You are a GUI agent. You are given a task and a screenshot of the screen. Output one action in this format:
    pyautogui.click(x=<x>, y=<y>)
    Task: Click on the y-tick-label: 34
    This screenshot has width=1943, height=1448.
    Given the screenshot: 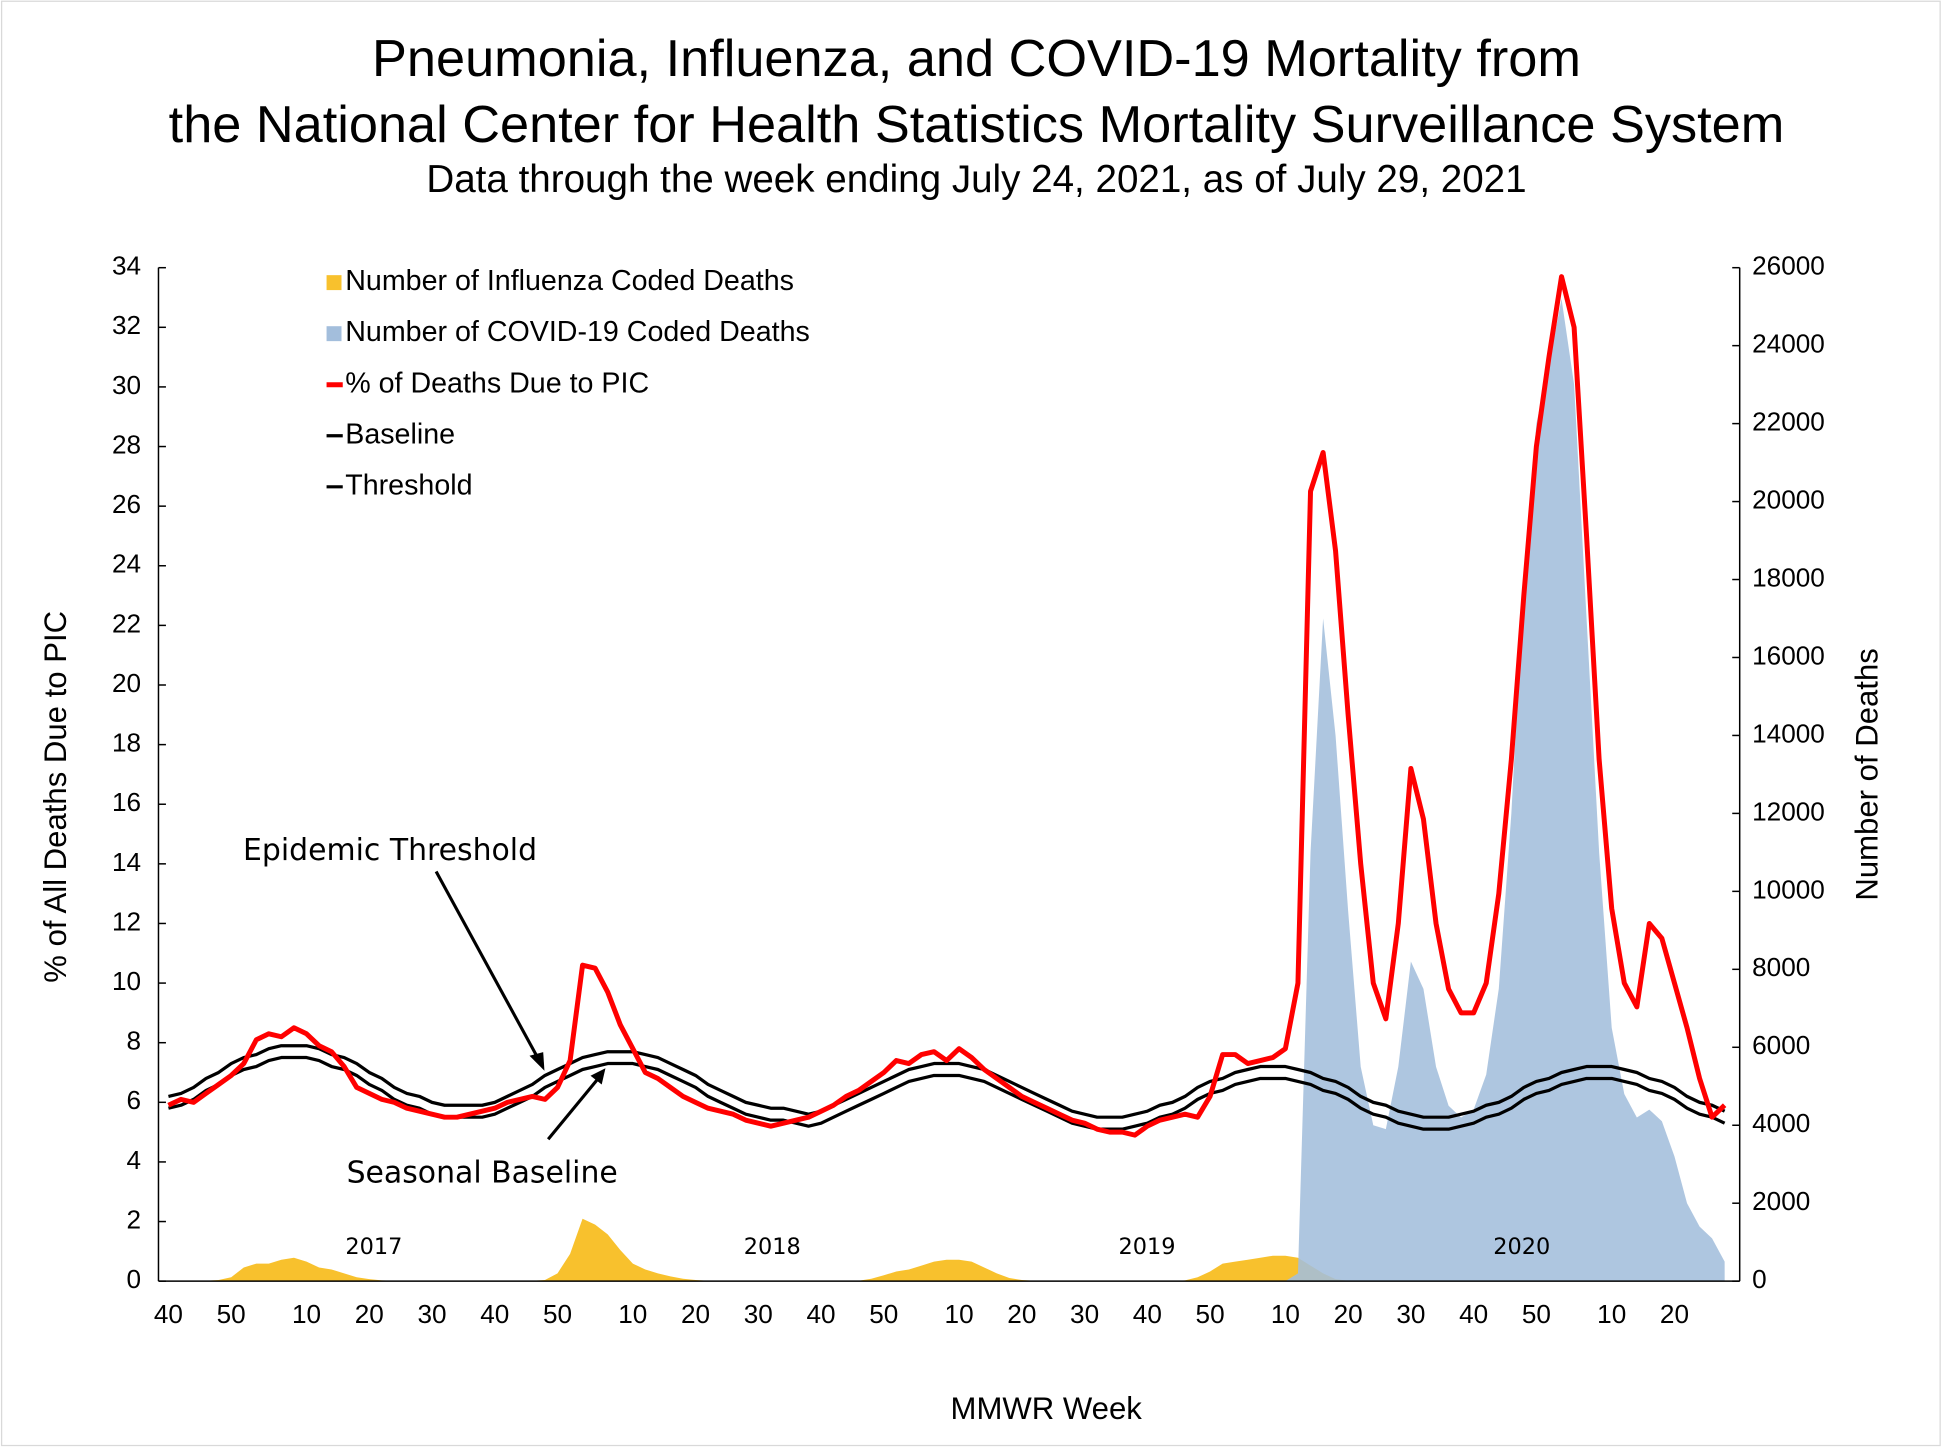 What is the action you would take?
    pyautogui.click(x=126, y=266)
    